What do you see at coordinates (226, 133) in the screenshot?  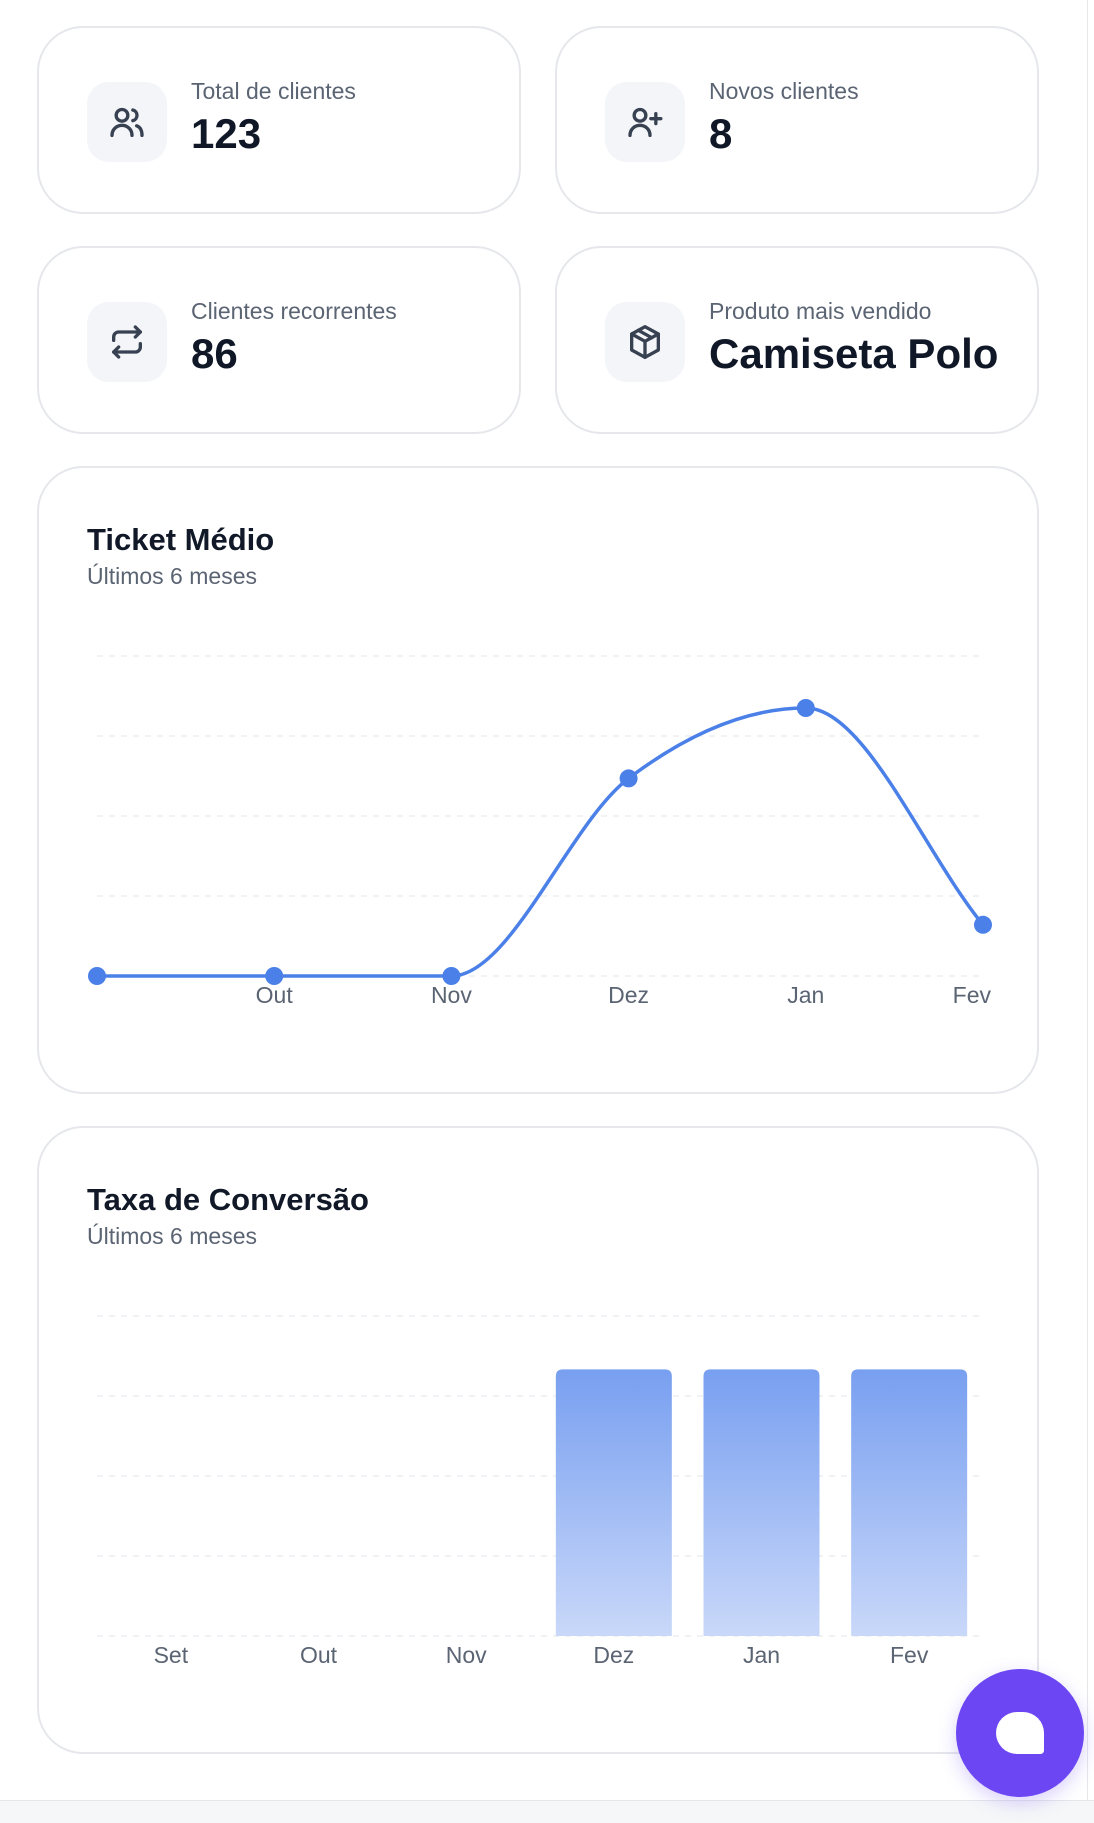 I see `stat-value: 123` at bounding box center [226, 133].